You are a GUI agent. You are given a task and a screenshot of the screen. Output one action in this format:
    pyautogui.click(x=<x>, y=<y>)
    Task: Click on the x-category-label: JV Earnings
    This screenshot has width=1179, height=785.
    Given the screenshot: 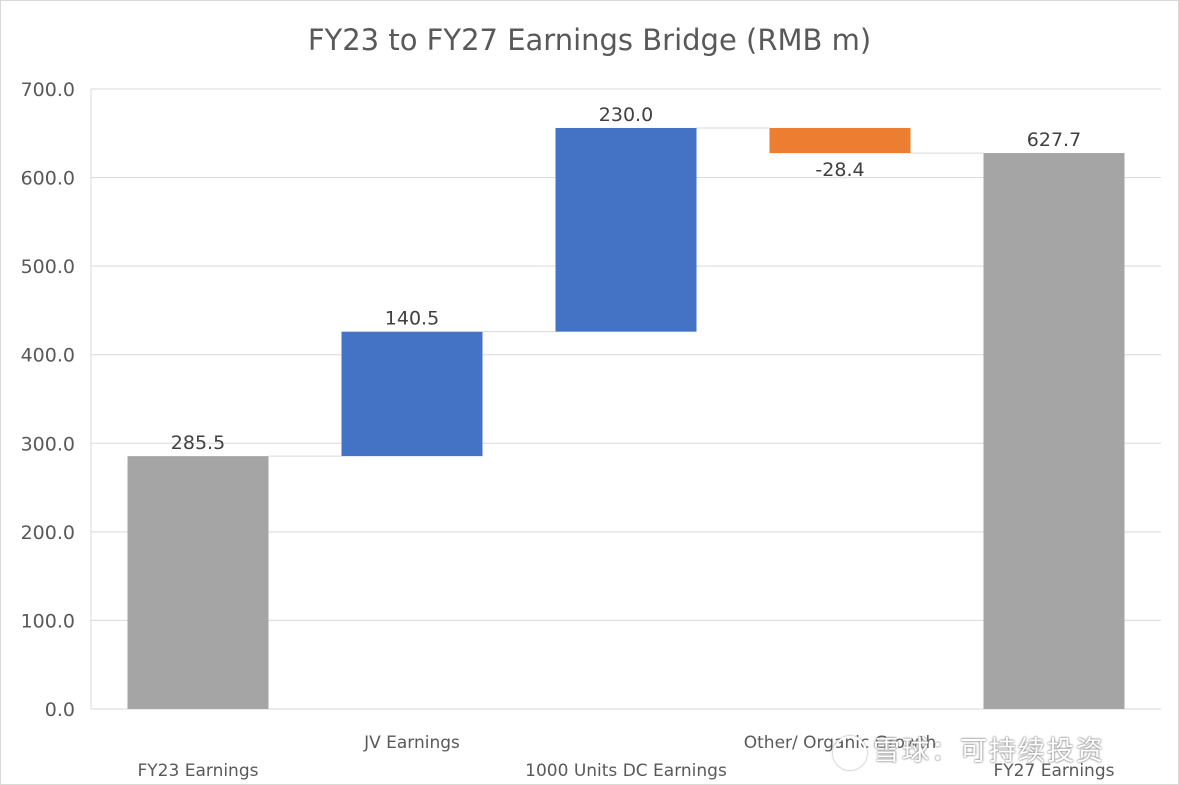 What is the action you would take?
    pyautogui.click(x=411, y=743)
    